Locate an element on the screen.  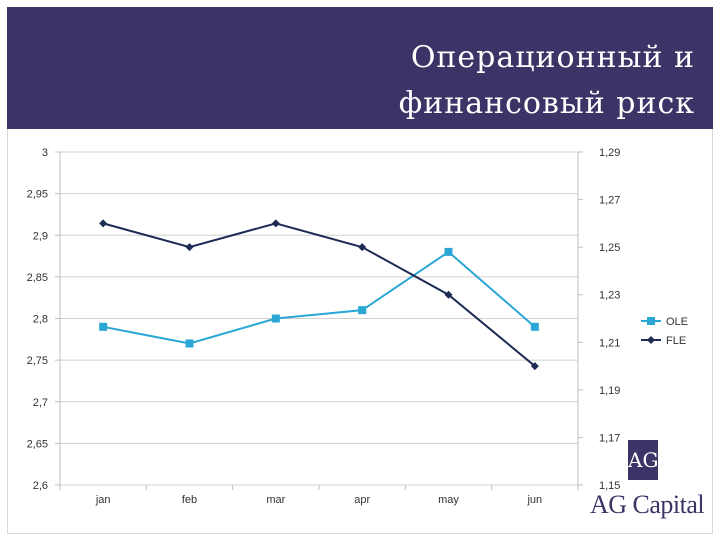
x-tick-label: may is located at coordinates (448, 500).